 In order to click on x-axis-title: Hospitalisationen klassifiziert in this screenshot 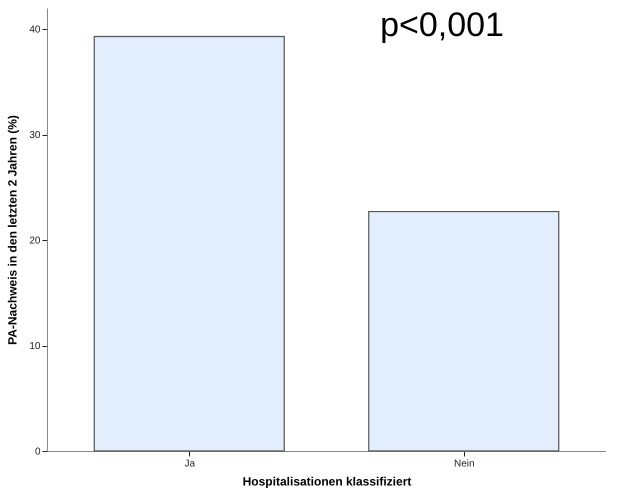, I will do `click(327, 481)`.